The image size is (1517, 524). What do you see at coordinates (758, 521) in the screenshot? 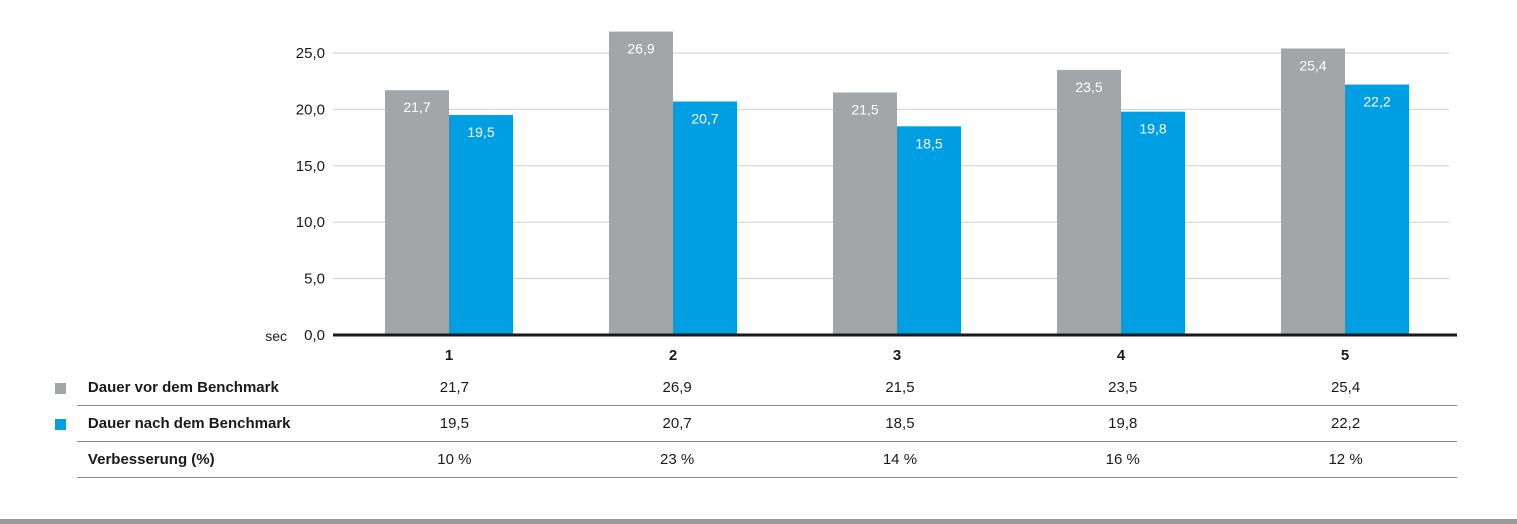
I see `bottom-divider` at bounding box center [758, 521].